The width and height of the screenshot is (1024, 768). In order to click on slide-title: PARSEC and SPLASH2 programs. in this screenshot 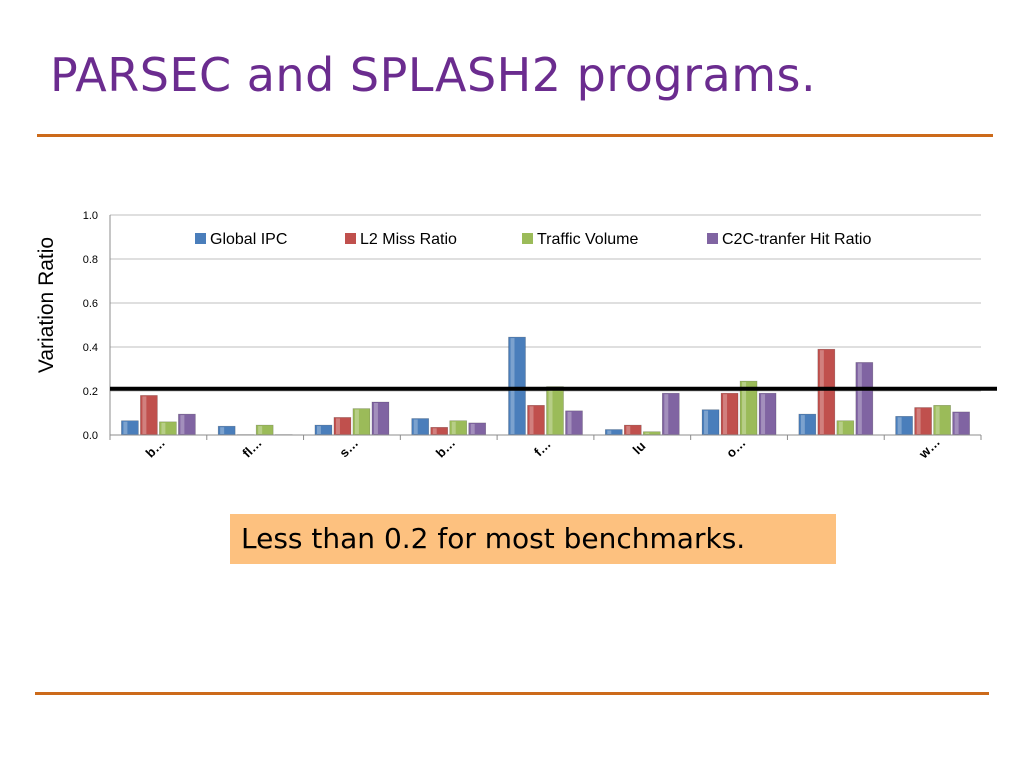, I will do `click(433, 75)`.